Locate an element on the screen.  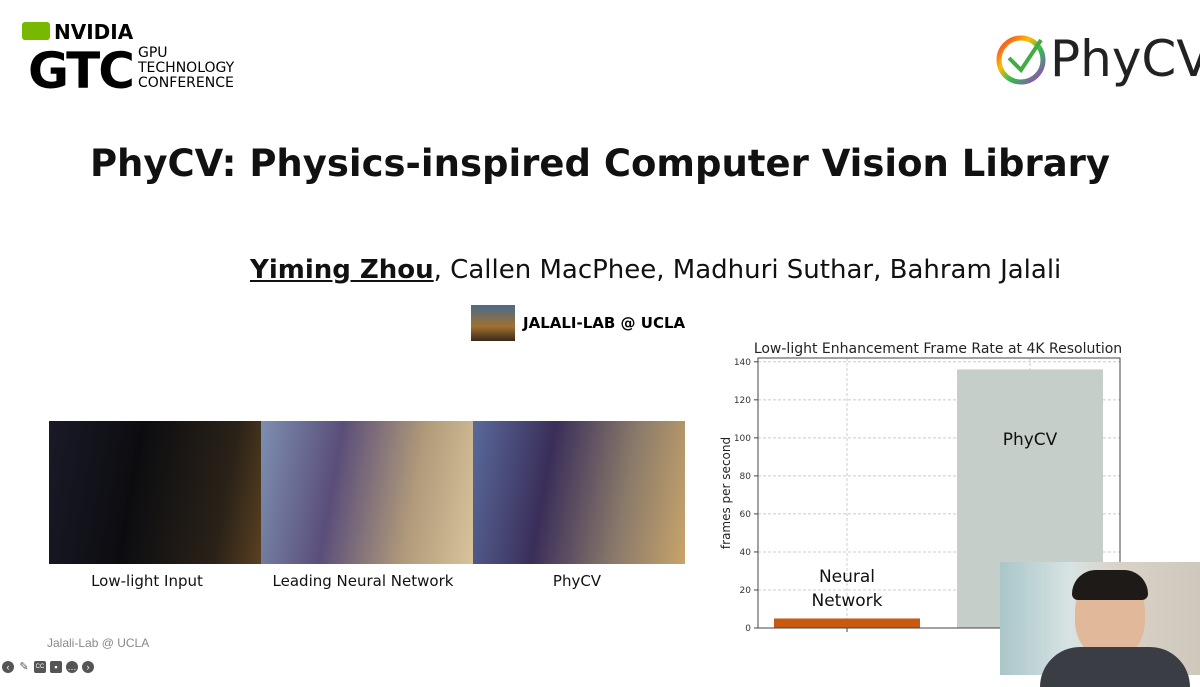
gtc-text: GTC is located at coordinates (81, 71).